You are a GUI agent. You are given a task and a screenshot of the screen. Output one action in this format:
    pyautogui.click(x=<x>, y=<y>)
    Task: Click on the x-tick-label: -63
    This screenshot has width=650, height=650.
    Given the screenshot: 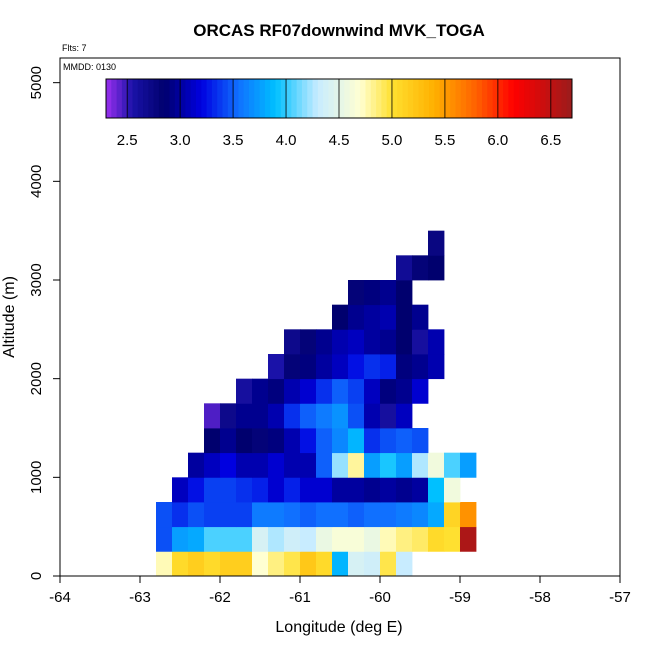 What is the action you would take?
    pyautogui.click(x=140, y=597)
    